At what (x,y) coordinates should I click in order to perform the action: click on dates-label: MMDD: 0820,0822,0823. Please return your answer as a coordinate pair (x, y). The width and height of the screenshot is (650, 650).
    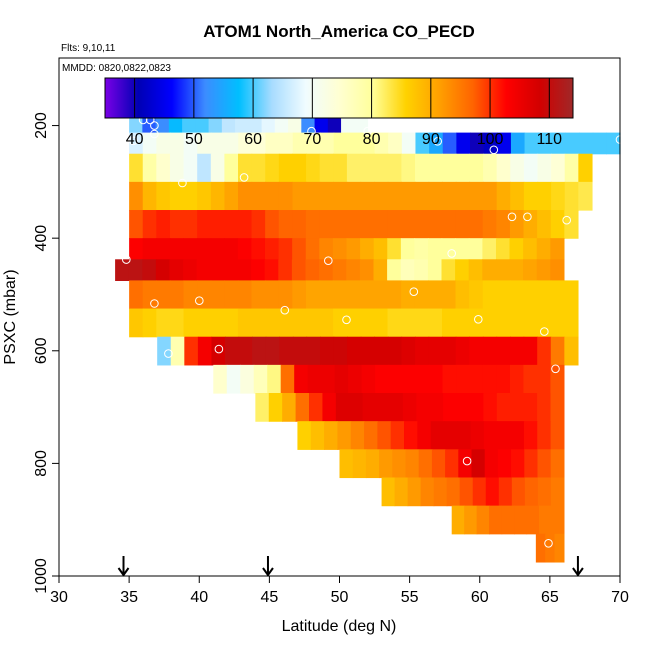
    Looking at the image, I should click on (116, 68).